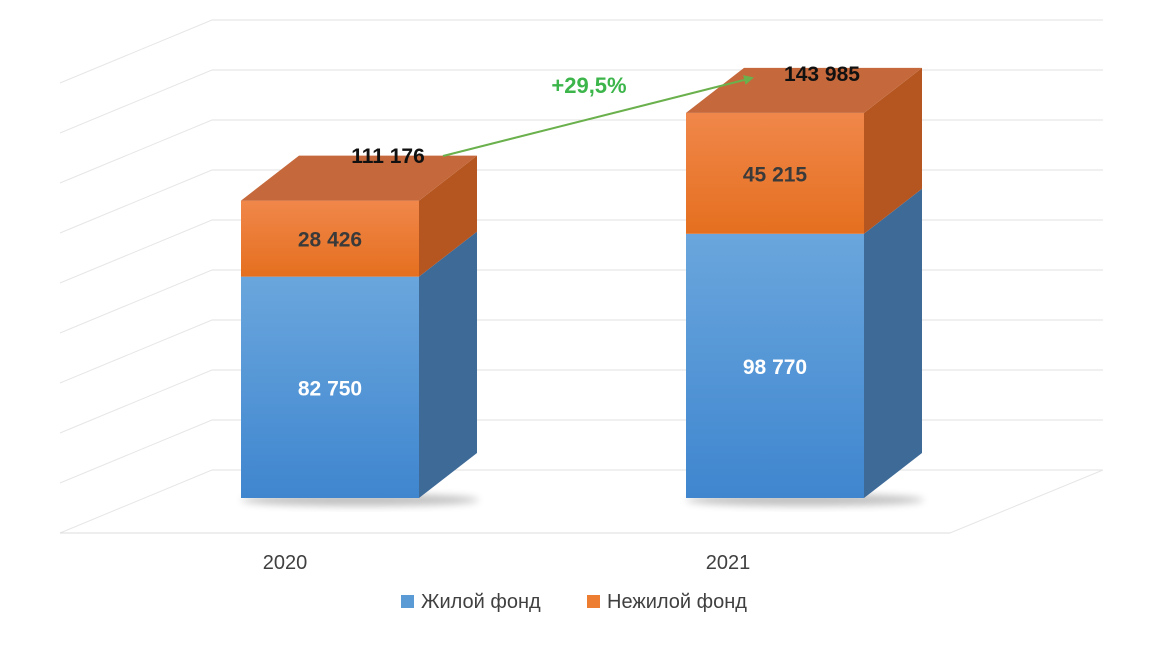 The width and height of the screenshot is (1171, 661). I want to click on growth-annotation: +29,5%, so click(598, 115).